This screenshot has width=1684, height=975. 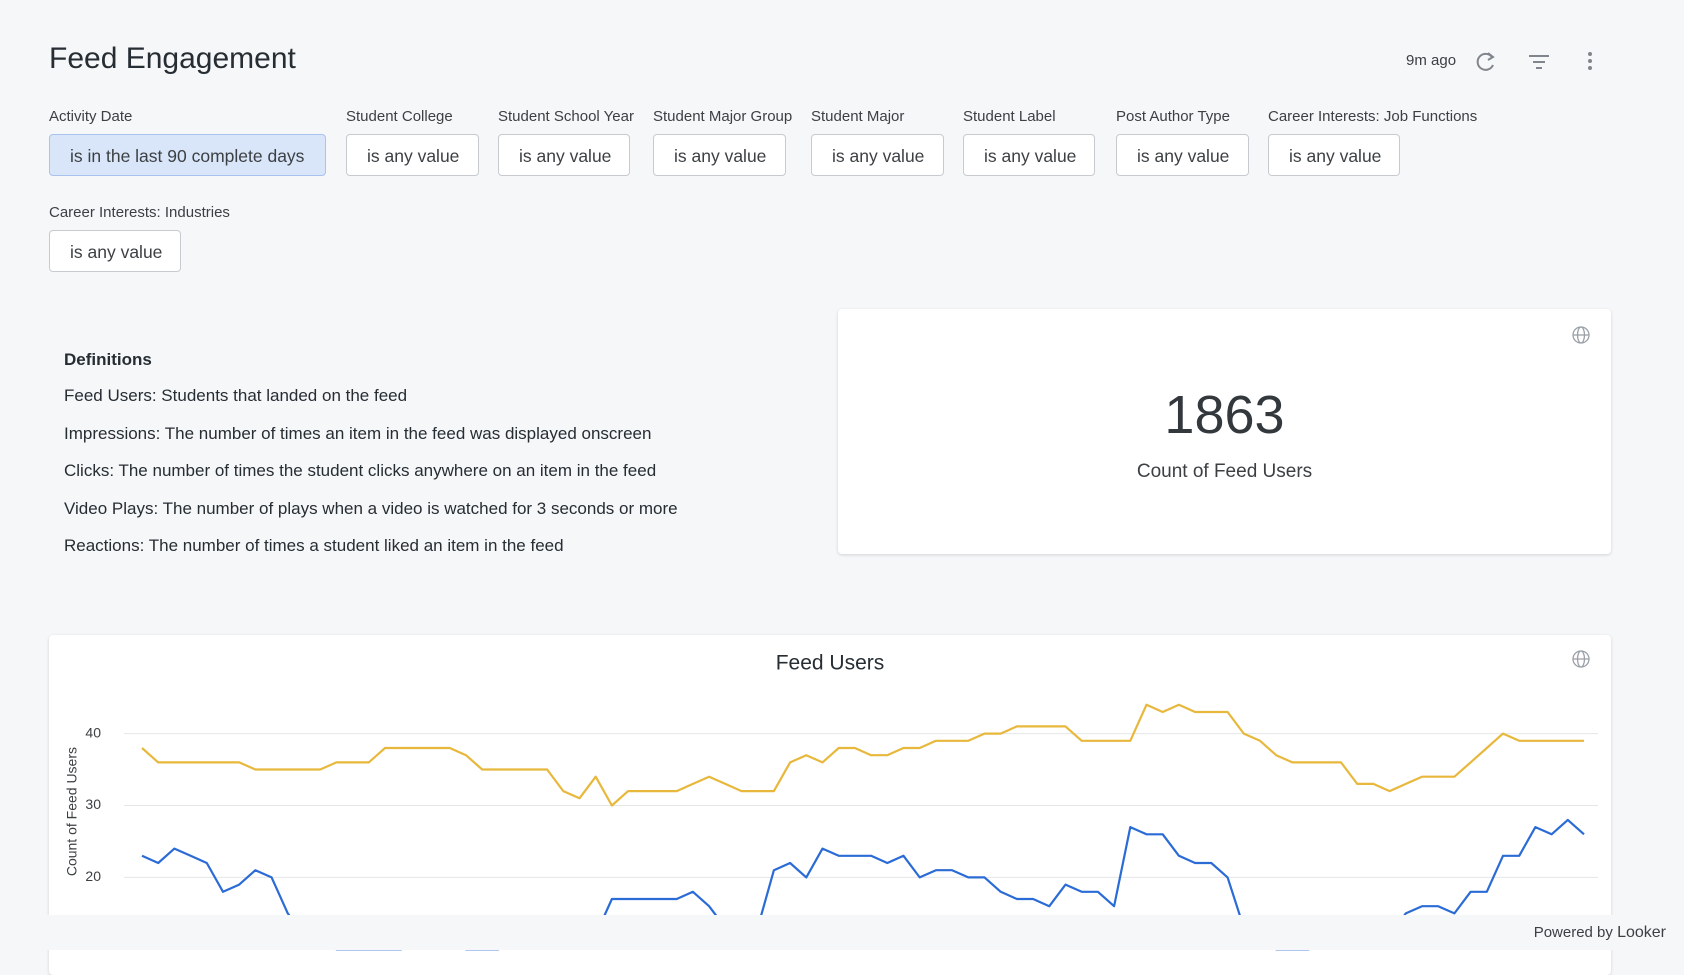 What do you see at coordinates (72, 811) in the screenshot?
I see `y-axis-label: Count of Feed Users` at bounding box center [72, 811].